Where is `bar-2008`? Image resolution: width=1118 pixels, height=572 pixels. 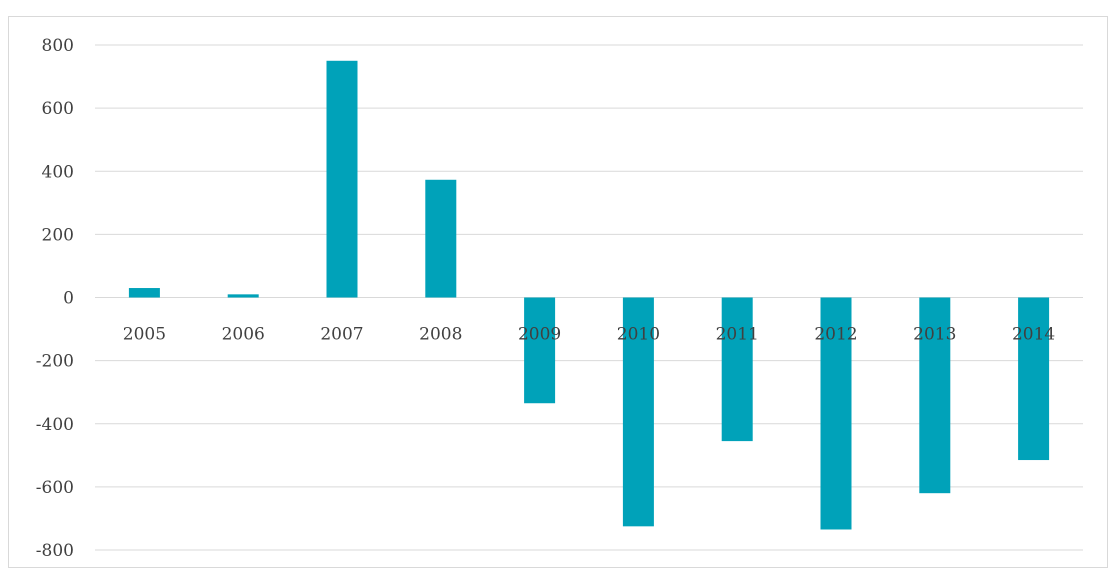
bar-2008 is located at coordinates (441, 238).